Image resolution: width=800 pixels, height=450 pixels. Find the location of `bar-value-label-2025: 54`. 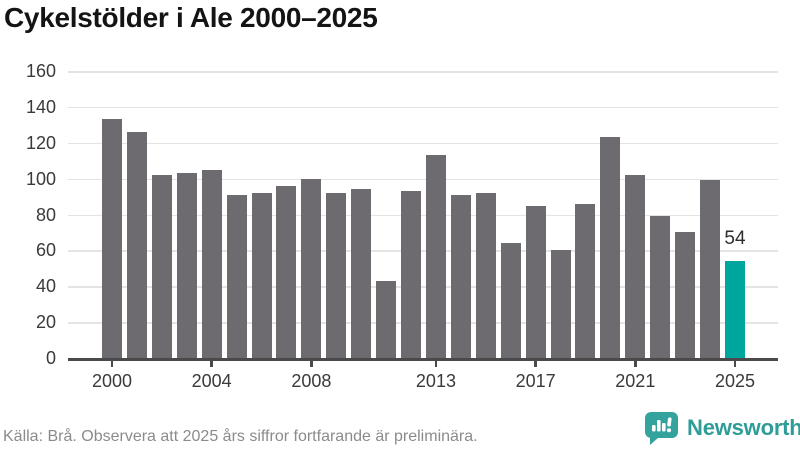

bar-value-label-2025: 54 is located at coordinates (735, 239).